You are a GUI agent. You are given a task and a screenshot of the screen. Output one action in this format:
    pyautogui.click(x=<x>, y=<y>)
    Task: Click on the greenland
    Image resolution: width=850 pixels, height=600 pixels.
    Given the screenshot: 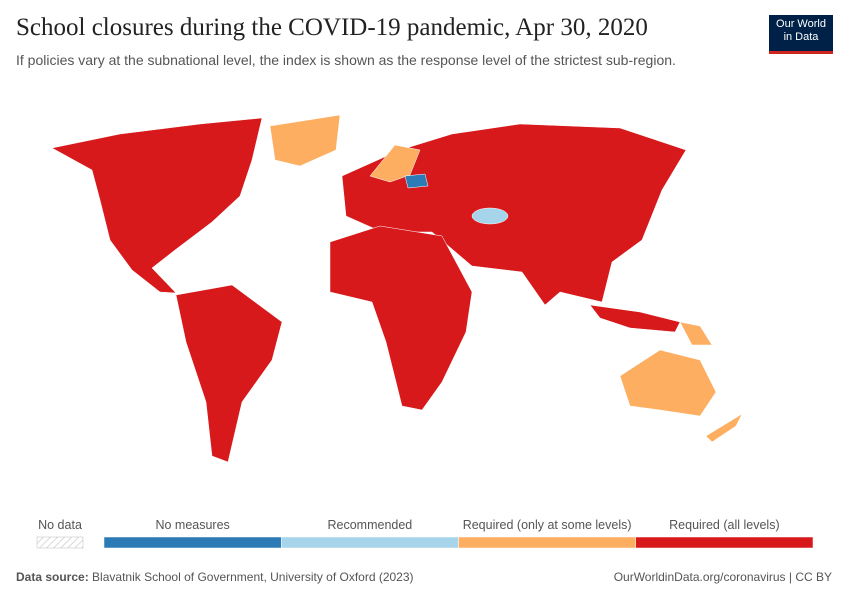 What is the action you would take?
    pyautogui.click(x=305, y=140)
    